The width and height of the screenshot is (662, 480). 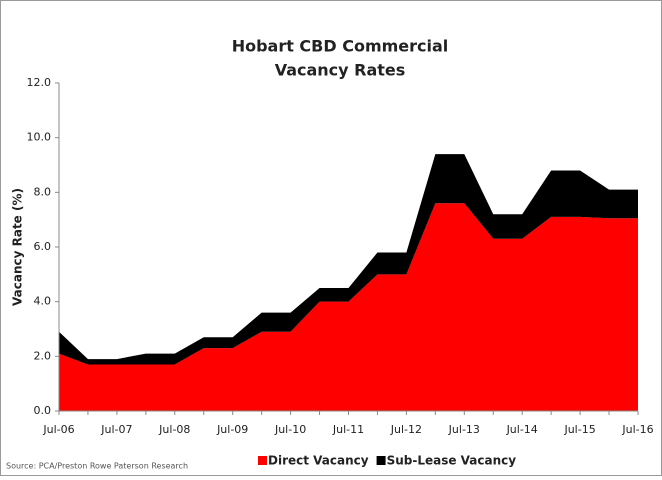 What do you see at coordinates (579, 429) in the screenshot?
I see `x-tick-label: Jul-15` at bounding box center [579, 429].